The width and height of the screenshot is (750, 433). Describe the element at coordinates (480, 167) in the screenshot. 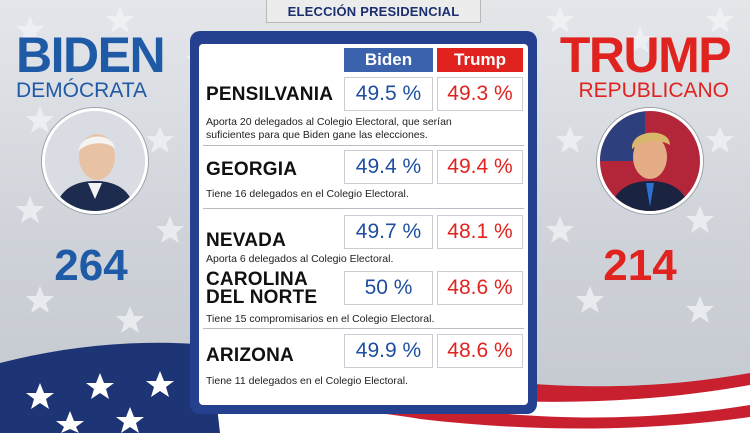

I see `trump-percentage: 49.4 %` at that location.